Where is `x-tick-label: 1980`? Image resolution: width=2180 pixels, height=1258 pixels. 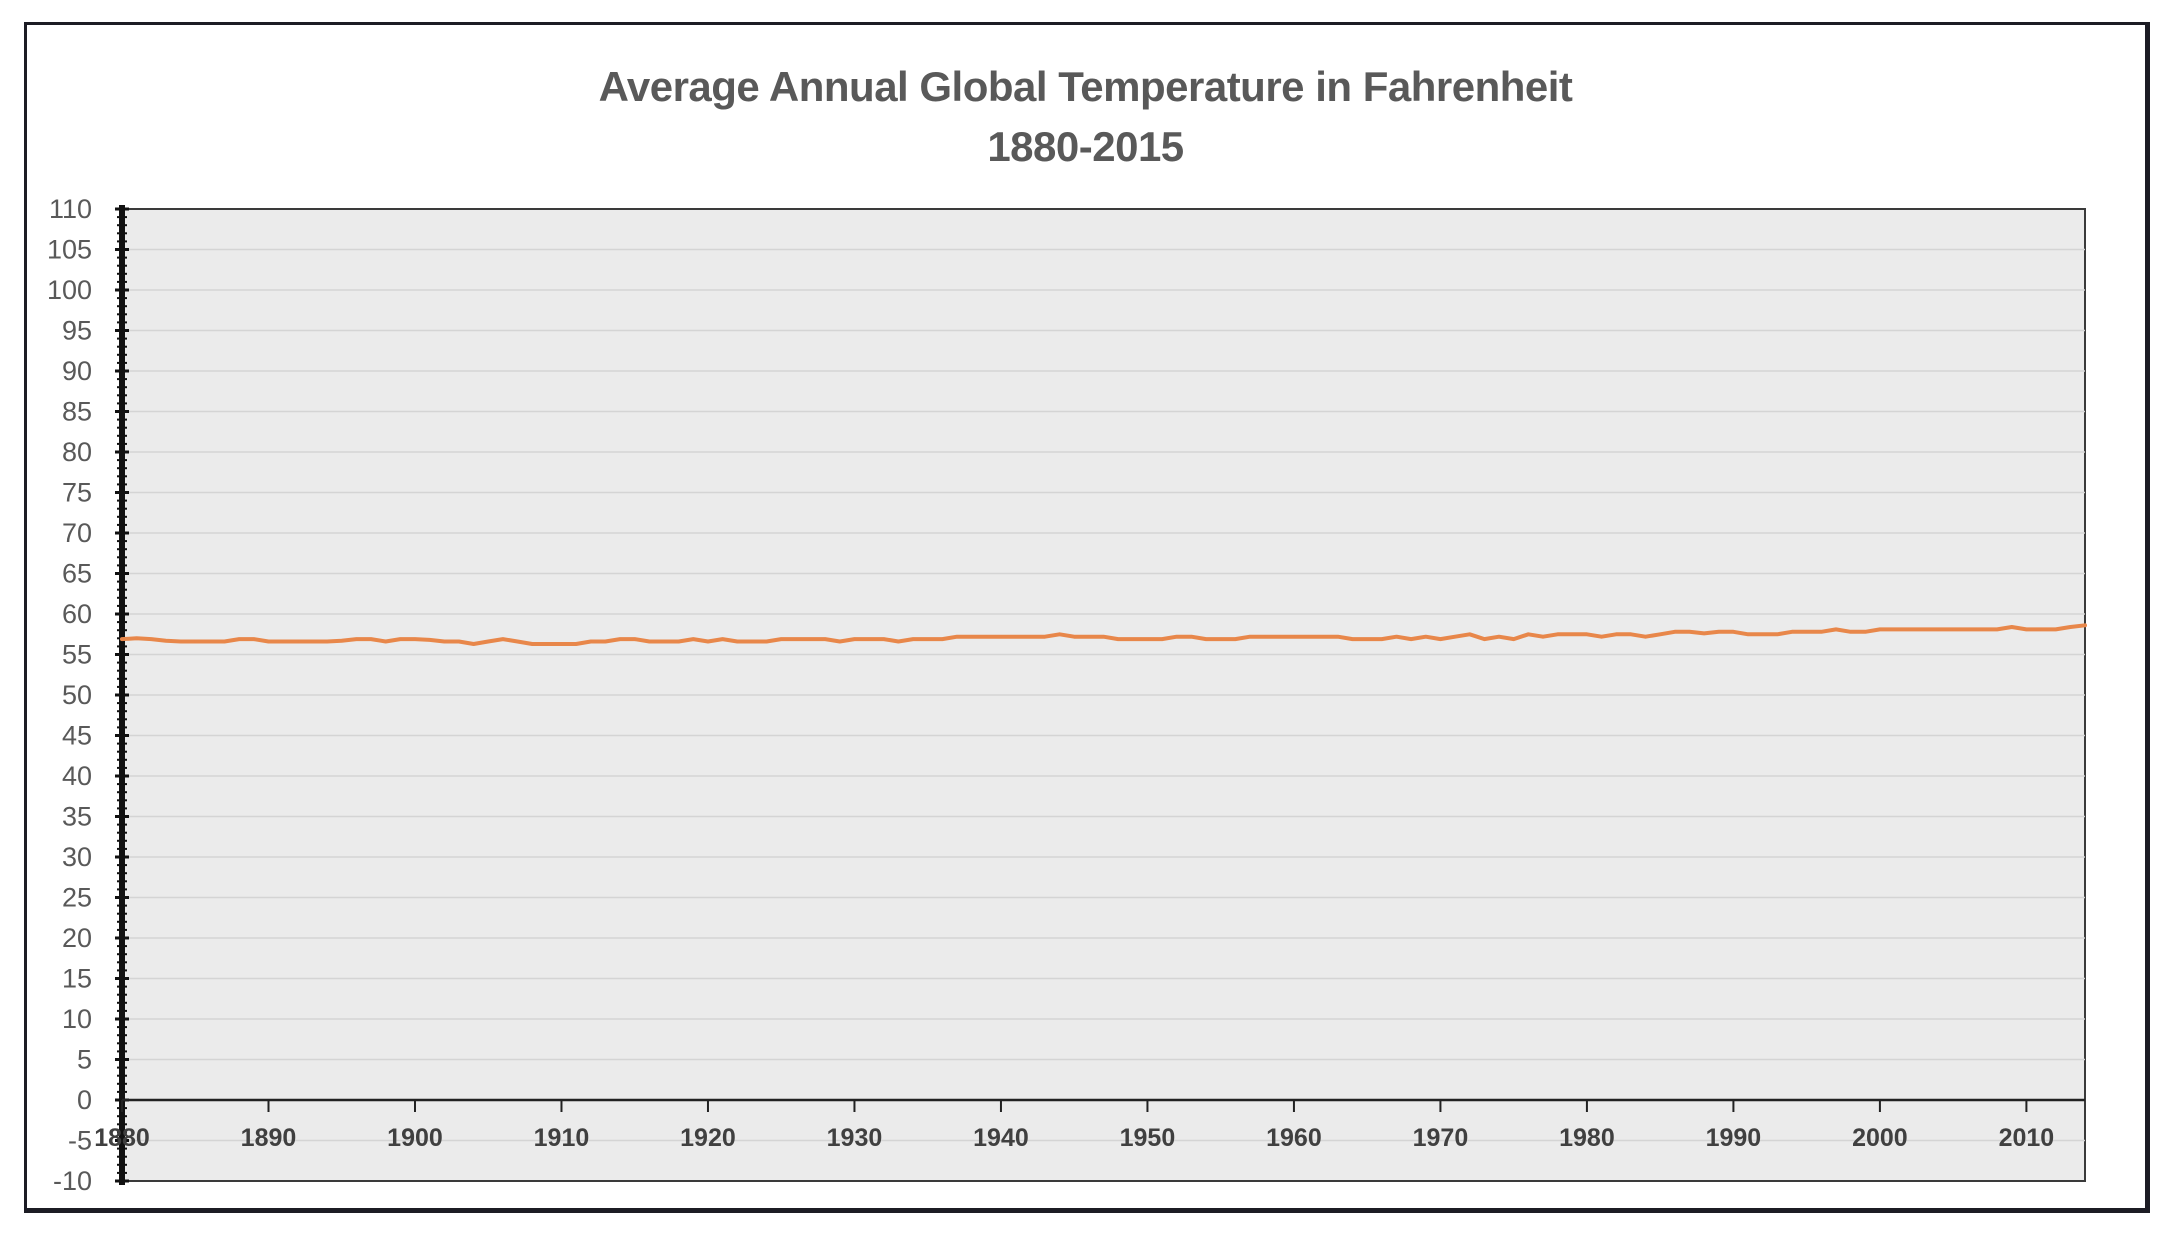
x-tick-label: 1980 is located at coordinates (1587, 1138).